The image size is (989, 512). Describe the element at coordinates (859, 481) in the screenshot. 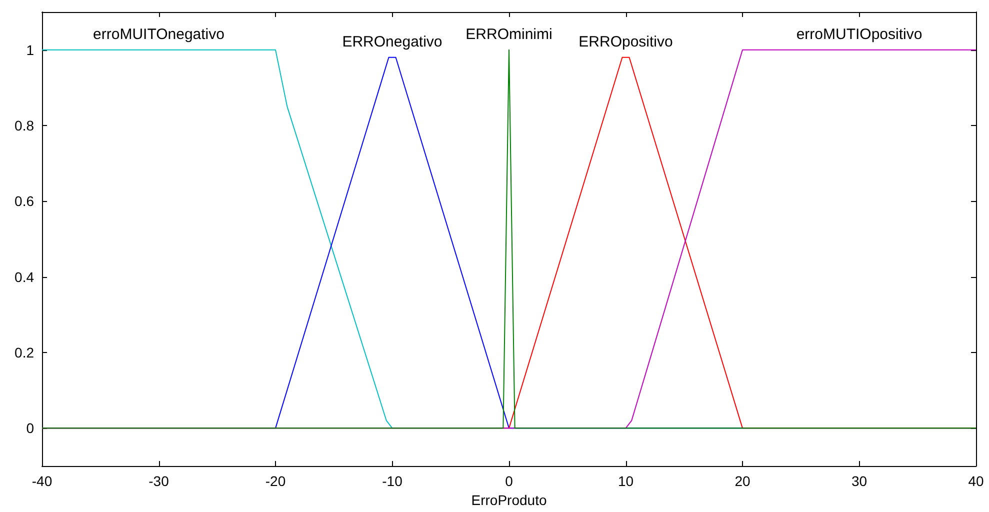

I see `x-tick-label: 30` at that location.